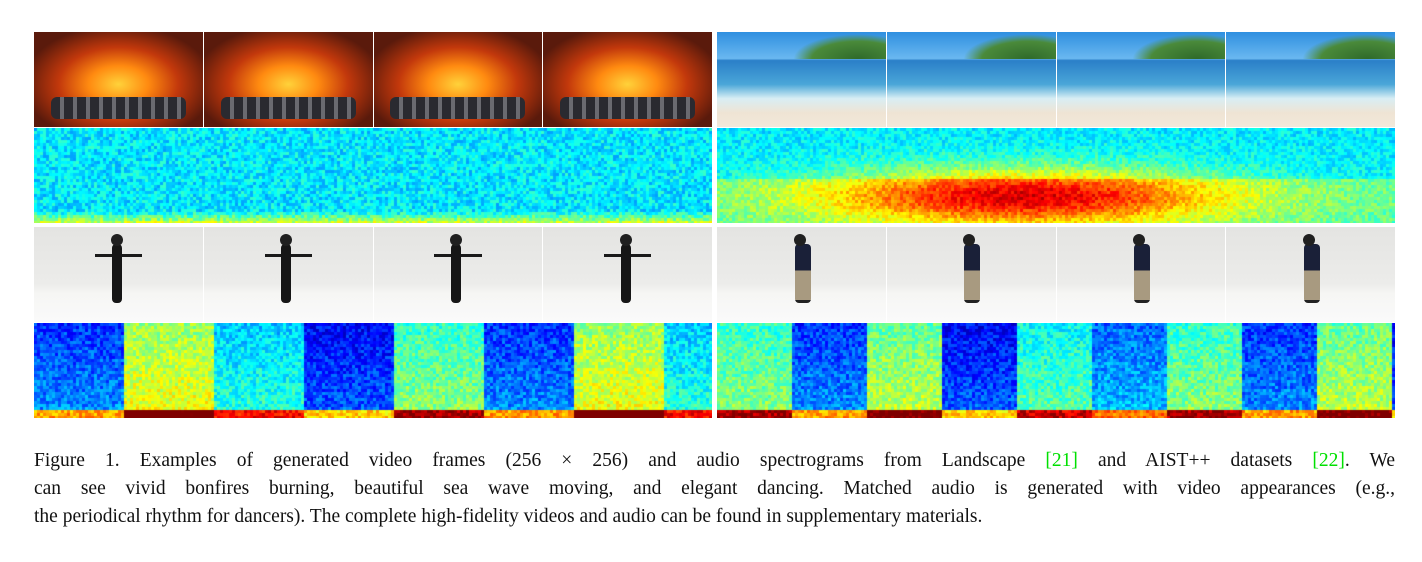 This screenshot has height=562, width=1422. Describe the element at coordinates (1328, 460) in the screenshot. I see `citation-link: [22]` at that location.